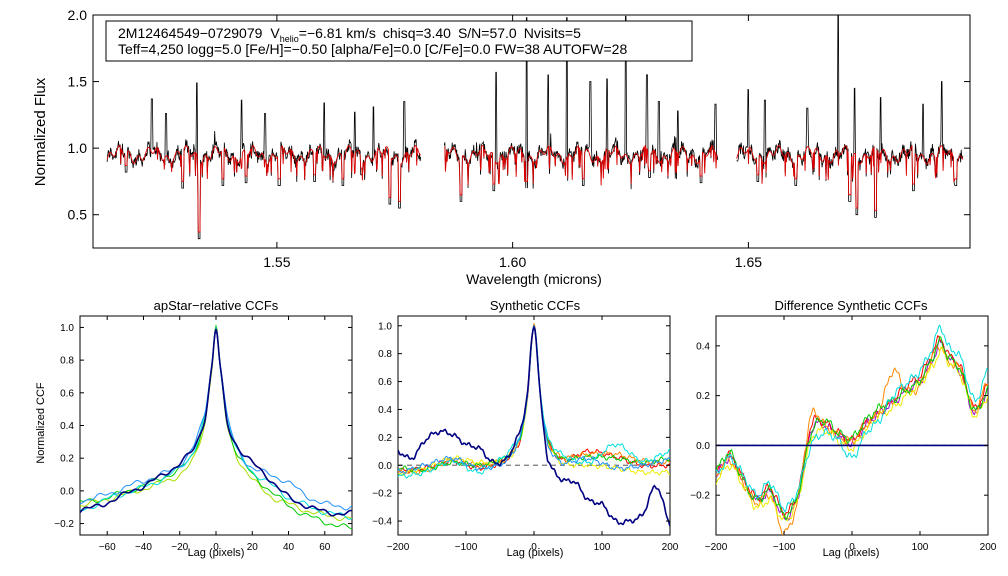 This screenshot has width=1008, height=576. I want to click on ccf1-ytick-label: 1.0, so click(67, 328).